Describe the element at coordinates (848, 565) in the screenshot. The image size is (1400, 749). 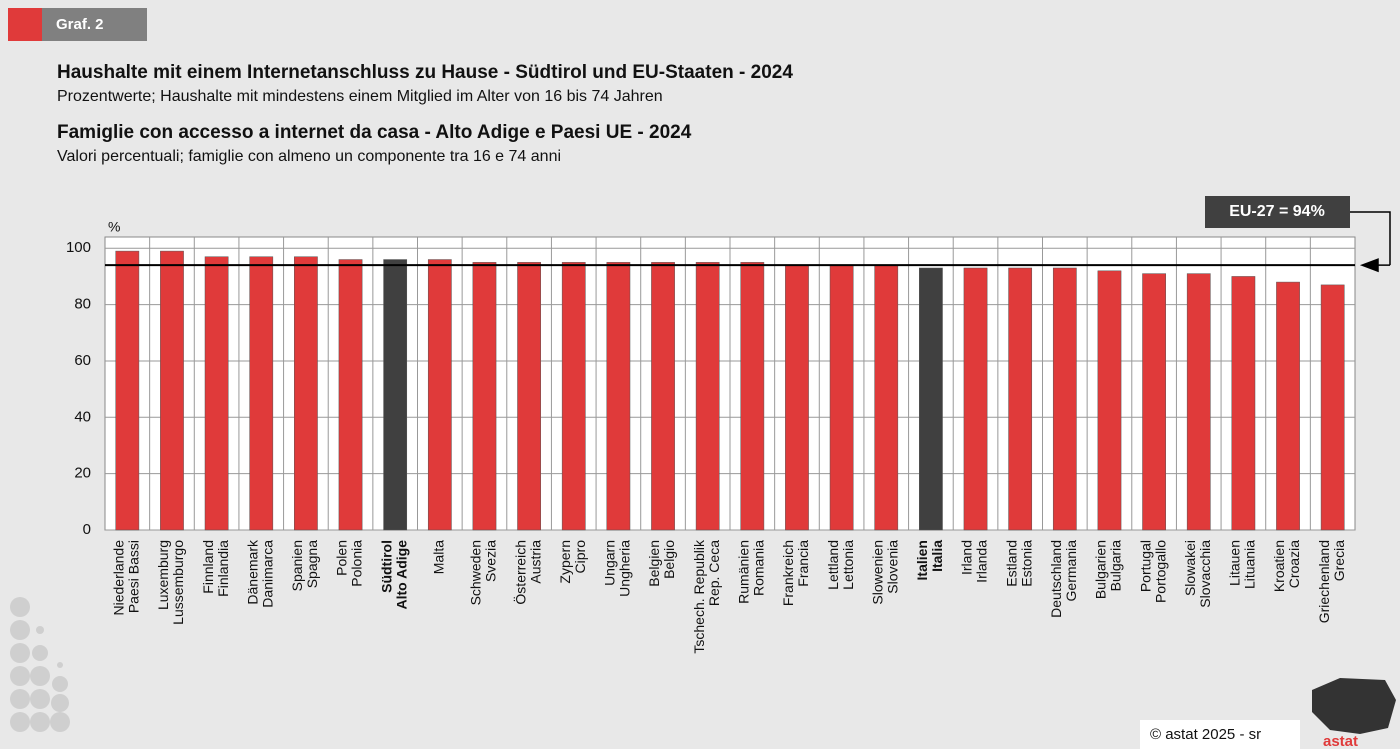
I see `x-tick-label: Lettonia` at that location.